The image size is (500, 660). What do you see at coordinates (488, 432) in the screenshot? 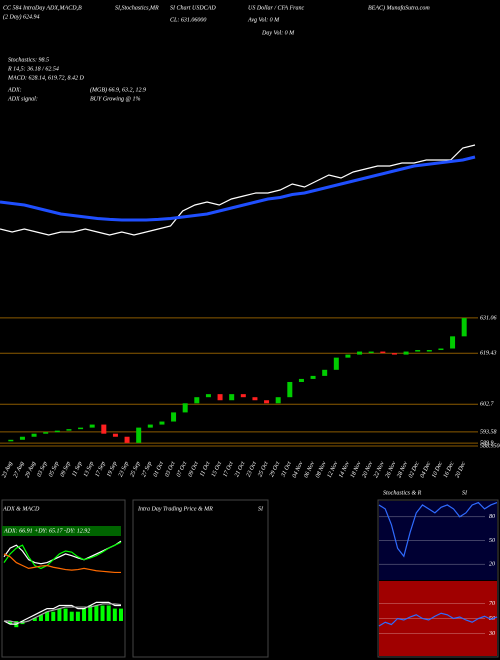
I see `y-tick-label: 593.58` at bounding box center [488, 432].